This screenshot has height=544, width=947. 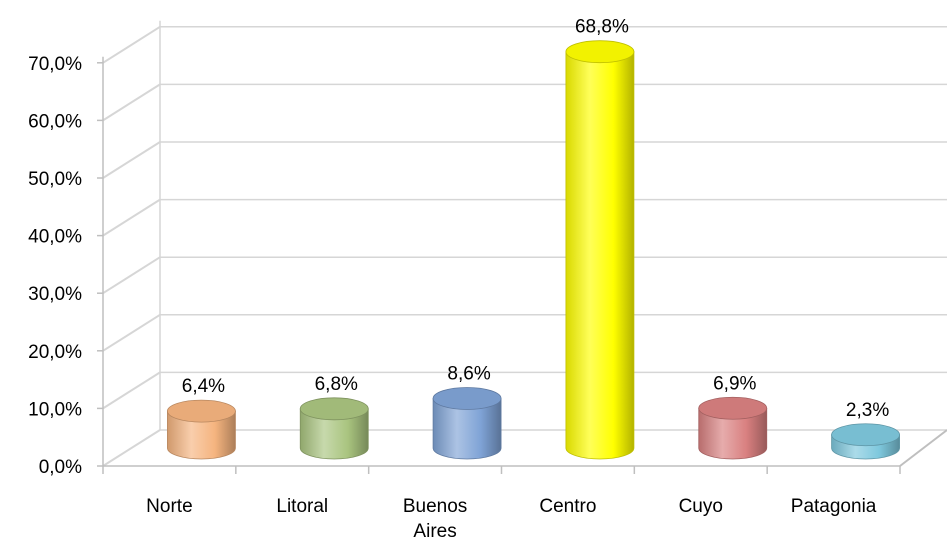 I want to click on y-tick-label: 20,0%, so click(x=55, y=352).